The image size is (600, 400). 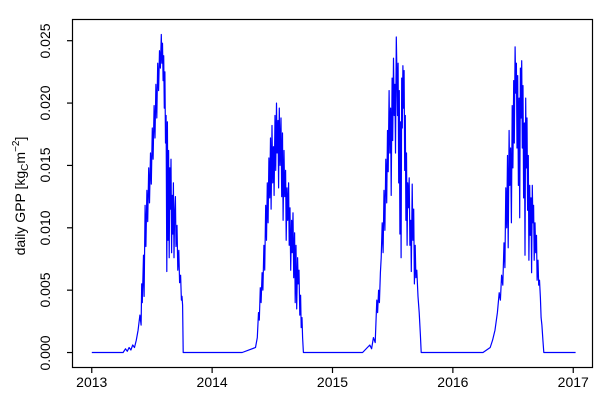 I want to click on y-axis-title-mid: m, so click(x=20, y=157).